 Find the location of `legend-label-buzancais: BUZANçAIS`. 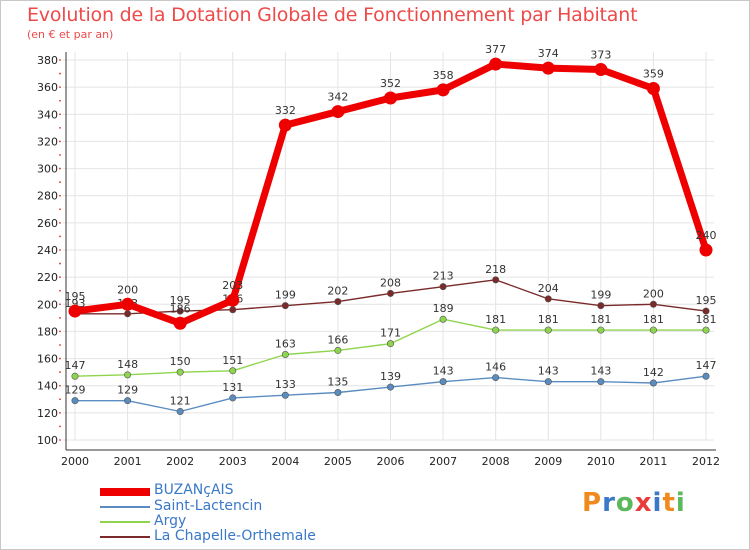

legend-label-buzancais: BUZANçAIS is located at coordinates (194, 490).